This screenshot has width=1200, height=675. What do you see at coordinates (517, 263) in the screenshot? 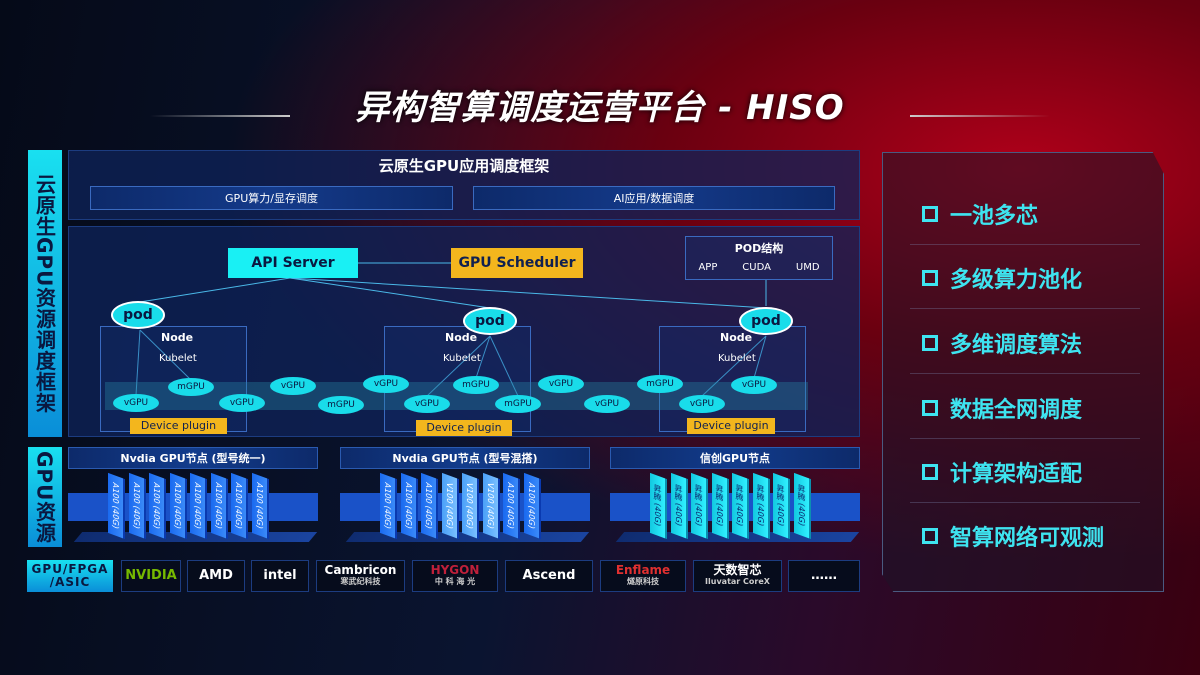
I see `gpu-scheduler-box: GPU Scheduler` at bounding box center [517, 263].